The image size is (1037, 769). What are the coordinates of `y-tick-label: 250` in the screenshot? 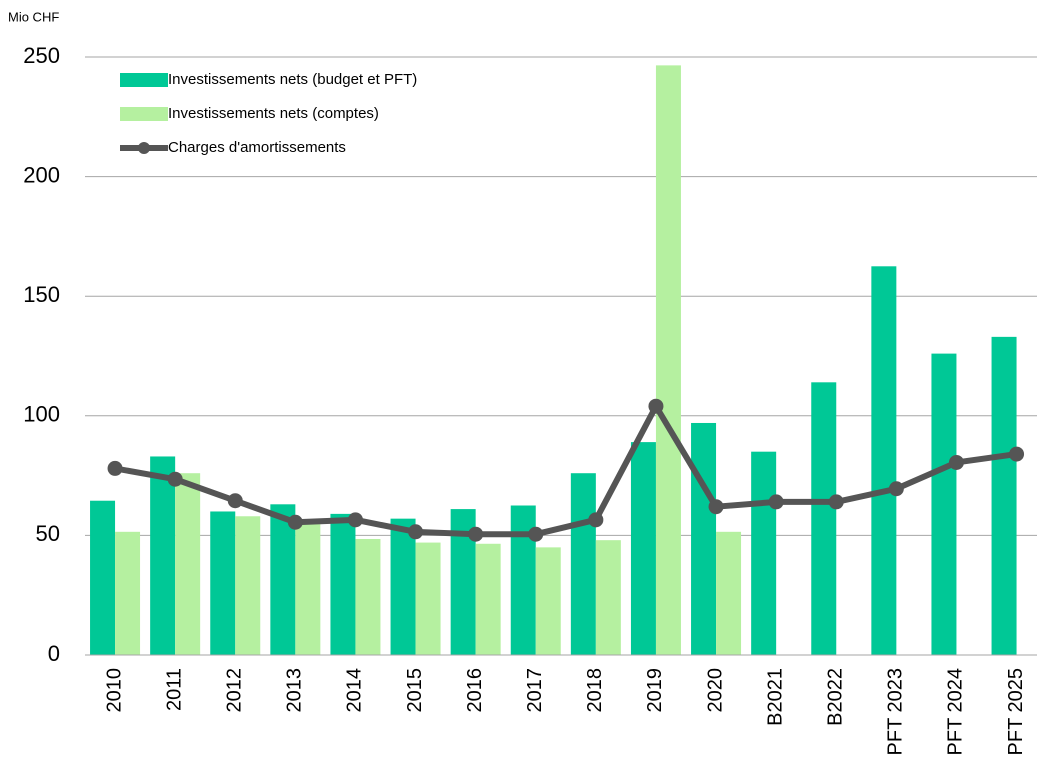 It's located at (41, 55).